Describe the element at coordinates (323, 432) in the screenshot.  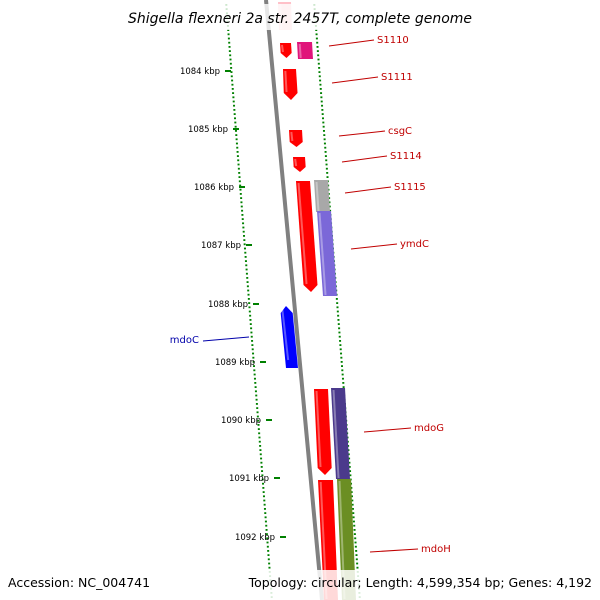
I see `gene-block-mdoG` at that location.